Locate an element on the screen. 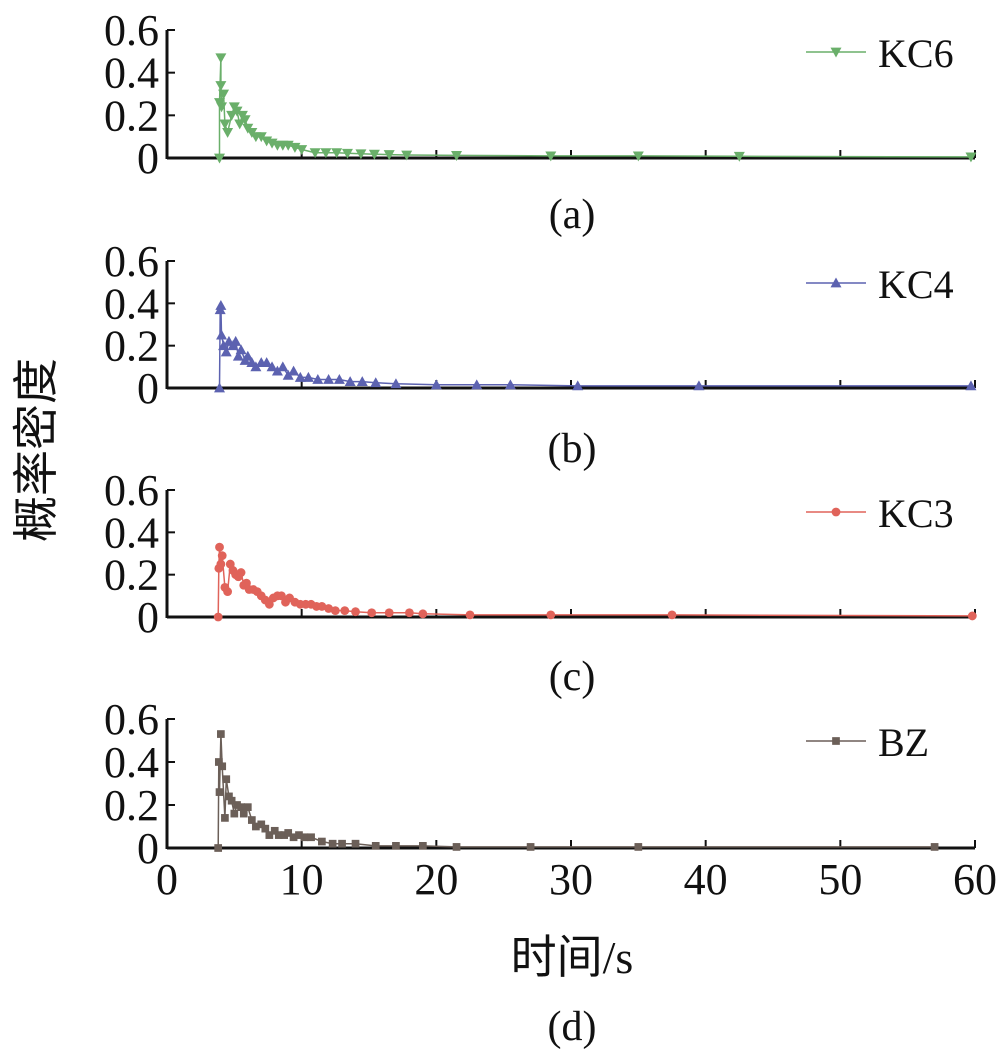 The image size is (1005, 1062). panel-label: (b) is located at coordinates (572, 449).